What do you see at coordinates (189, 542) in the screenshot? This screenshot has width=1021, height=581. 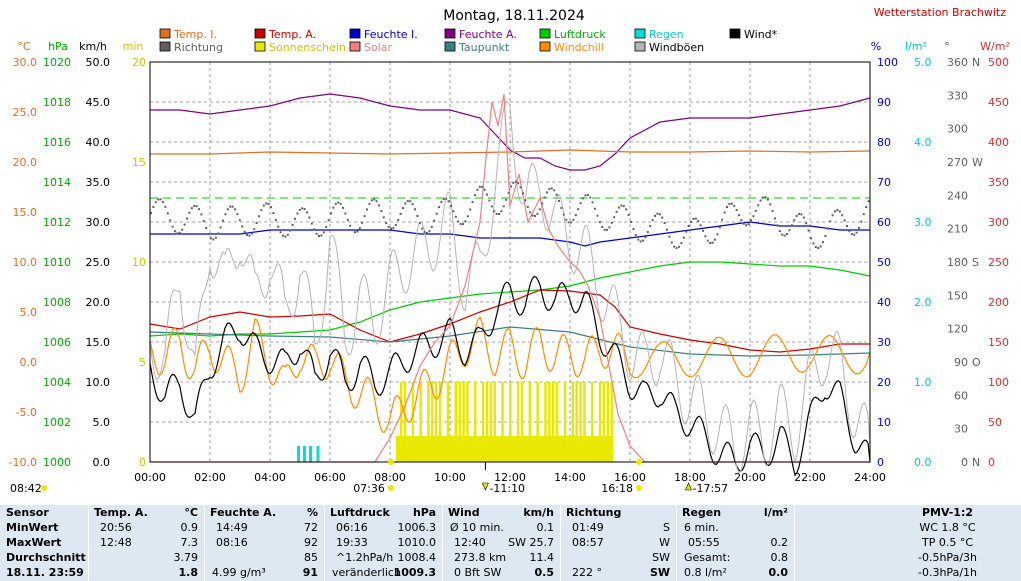 I see `cell-value: 7.3` at bounding box center [189, 542].